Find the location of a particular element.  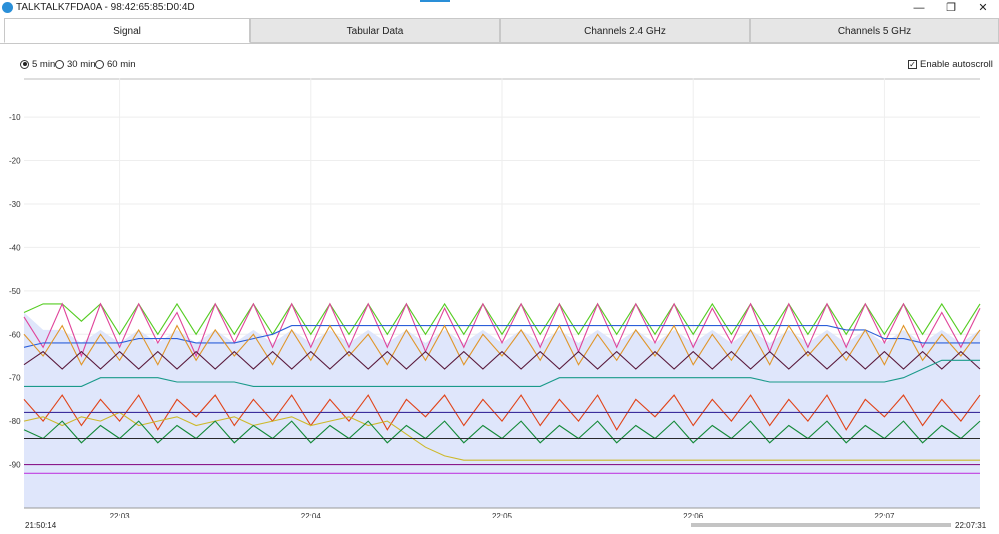

y-tick-label: -10 is located at coordinates (15, 117).